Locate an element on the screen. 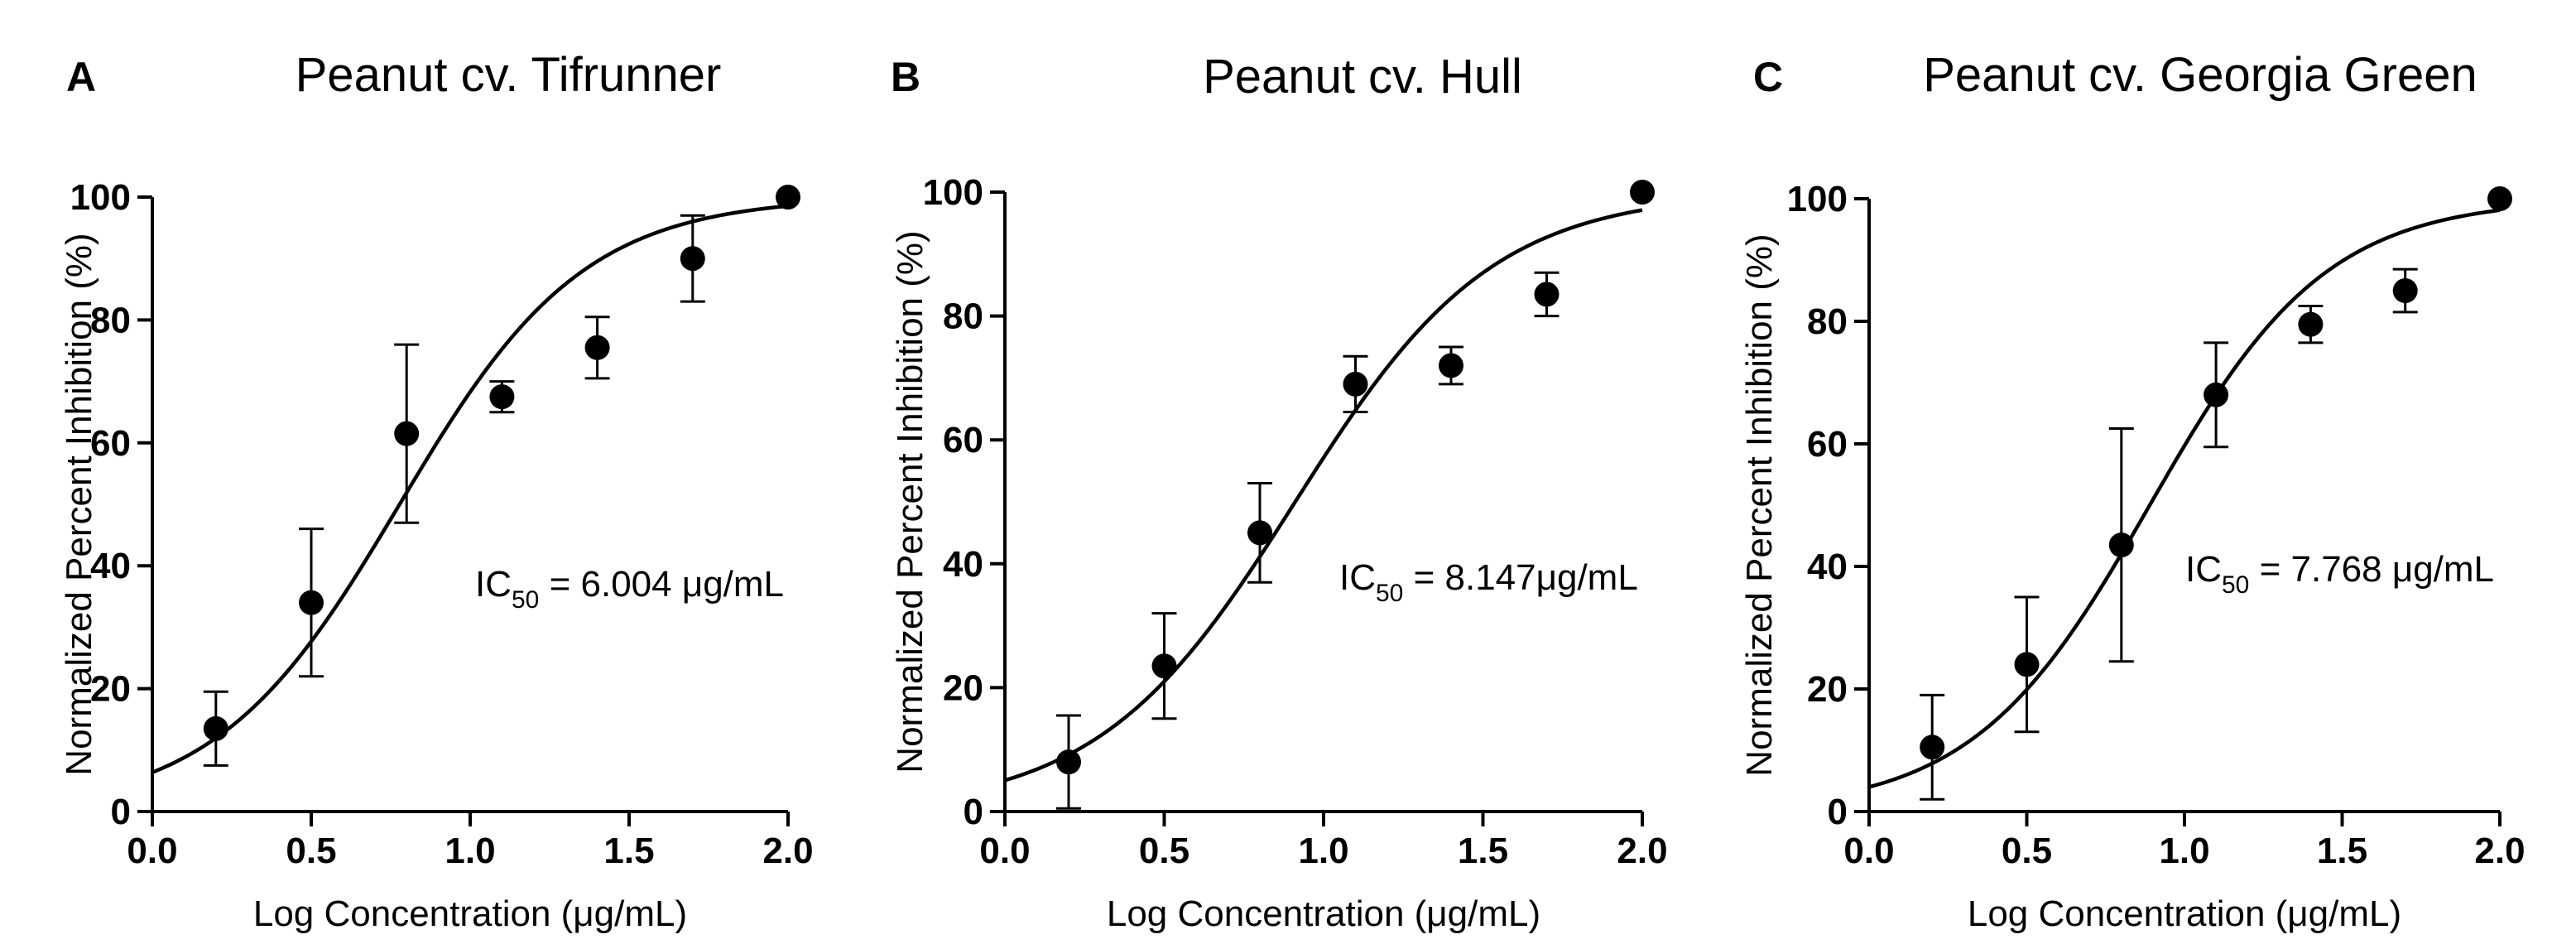  chart-title: Peanut cv. Hull is located at coordinates (1362, 77).